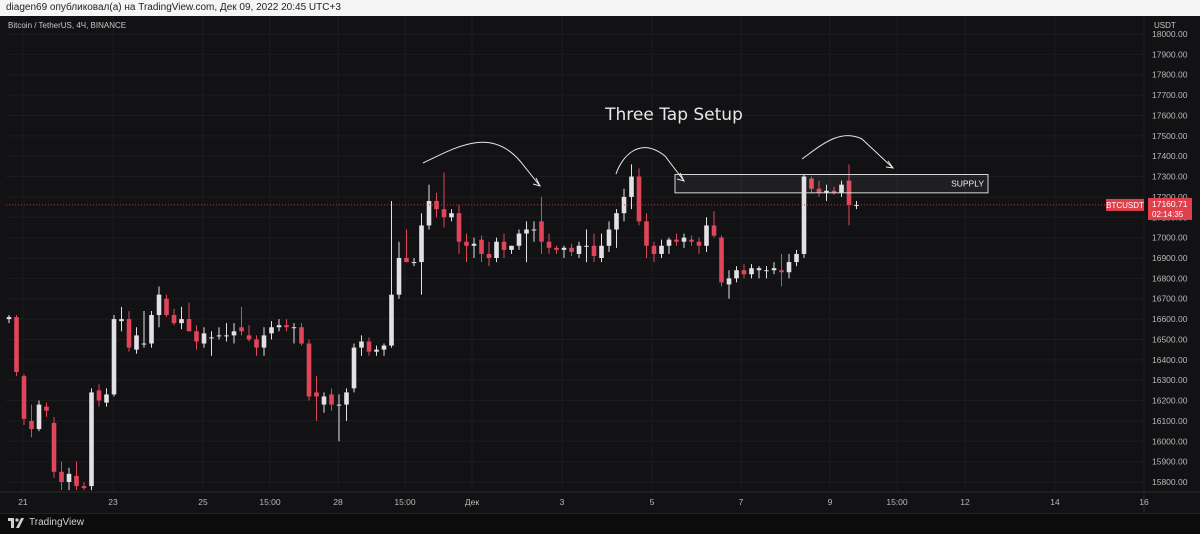 The height and width of the screenshot is (534, 1200). Describe the element at coordinates (23, 502) in the screenshot. I see `x-tick-label: 21` at that location.